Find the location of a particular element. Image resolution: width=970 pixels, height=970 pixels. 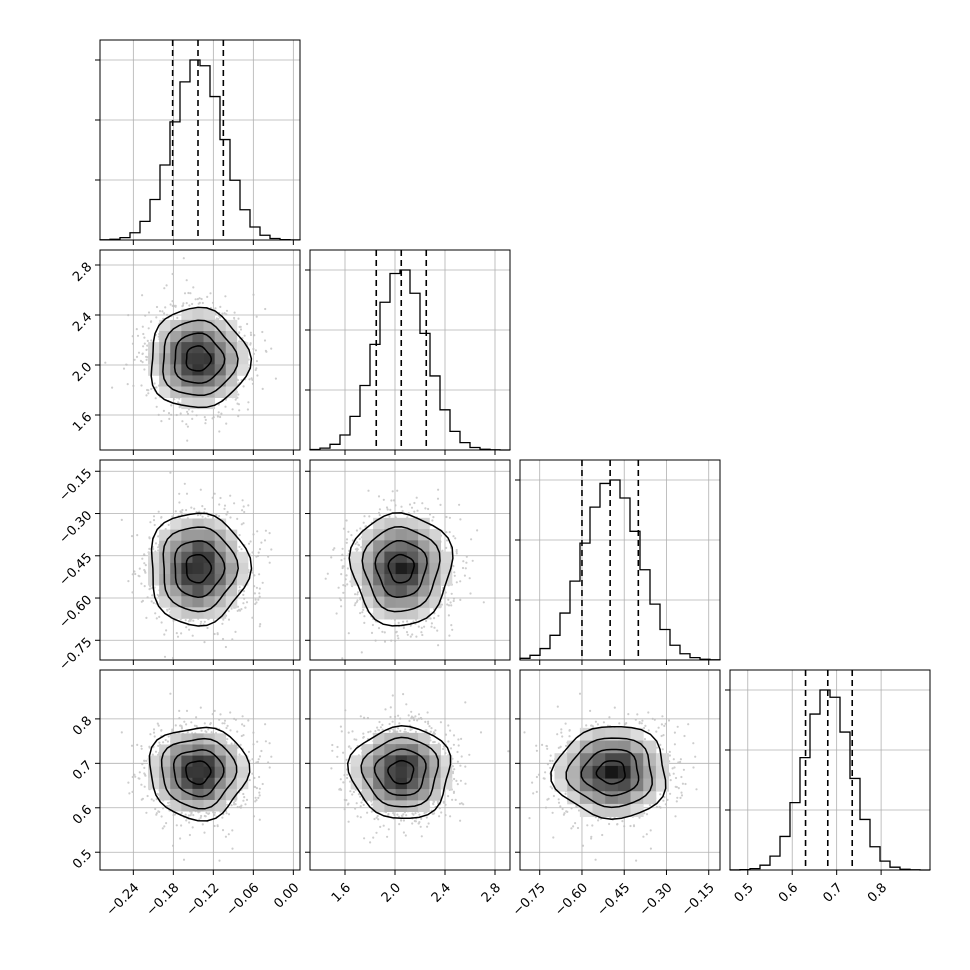

x-tick-label: −0.60 is located at coordinates (571, 899).